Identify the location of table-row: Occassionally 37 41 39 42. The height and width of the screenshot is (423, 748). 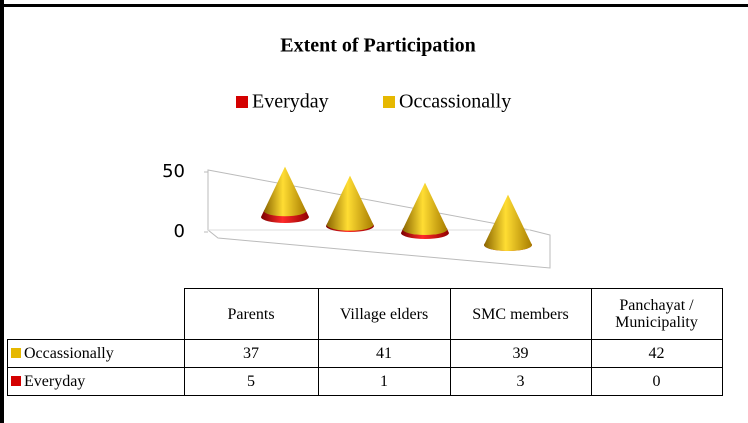
(365, 353).